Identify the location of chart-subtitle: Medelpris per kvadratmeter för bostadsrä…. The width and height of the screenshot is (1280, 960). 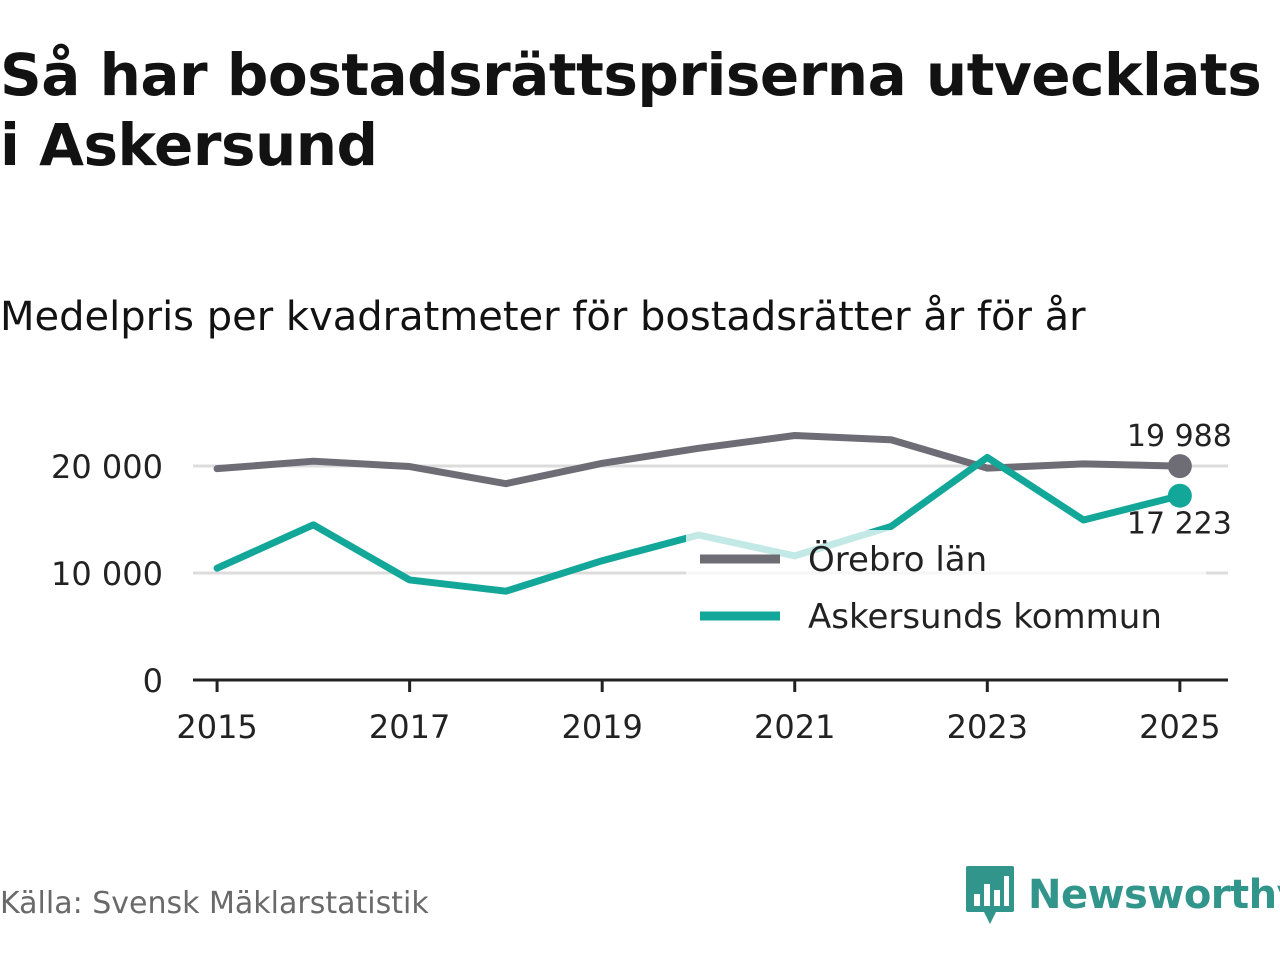
(543, 317).